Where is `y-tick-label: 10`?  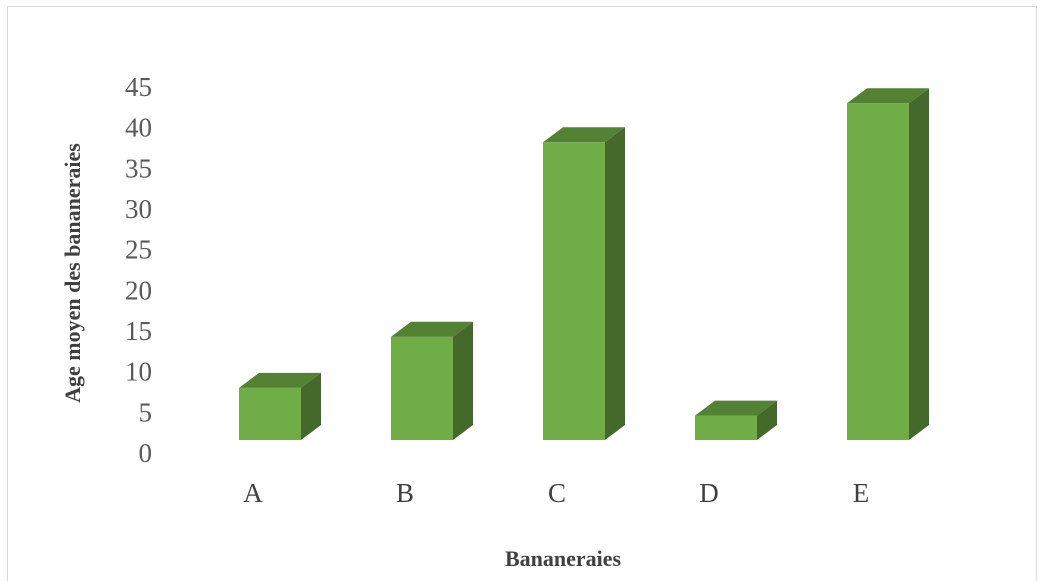
y-tick-label: 10 is located at coordinates (138, 372).